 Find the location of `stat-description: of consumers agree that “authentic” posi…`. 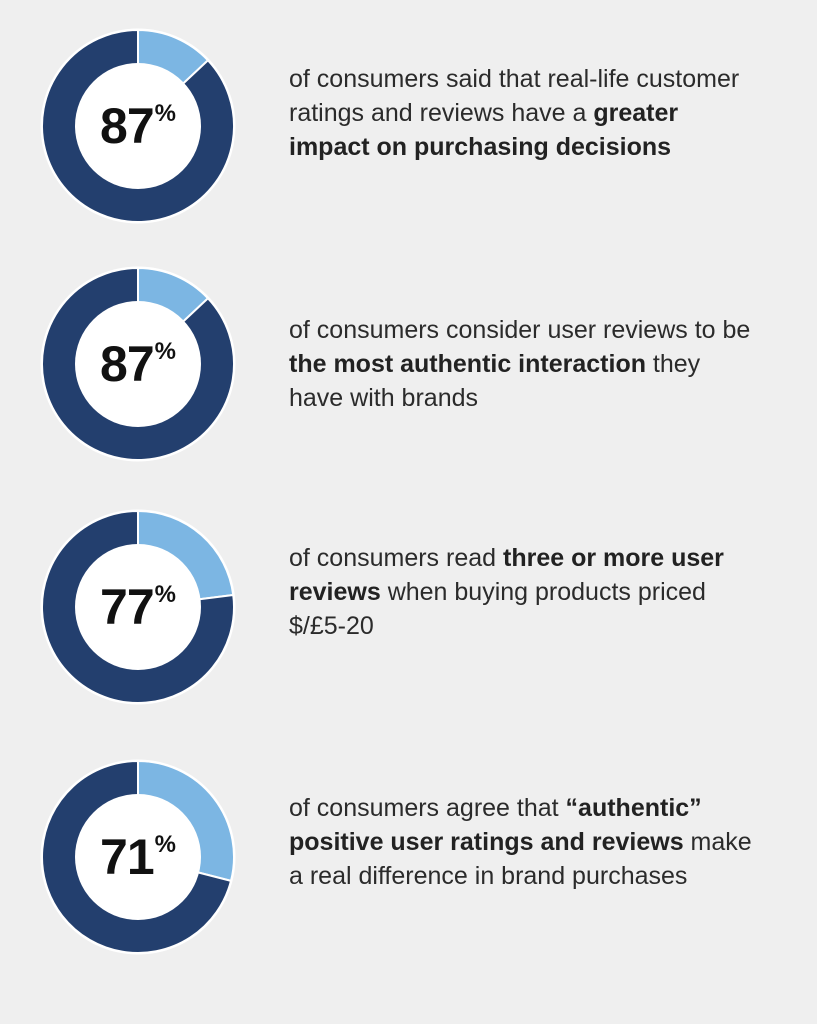

stat-description: of consumers agree that “authentic” posi… is located at coordinates (524, 842).